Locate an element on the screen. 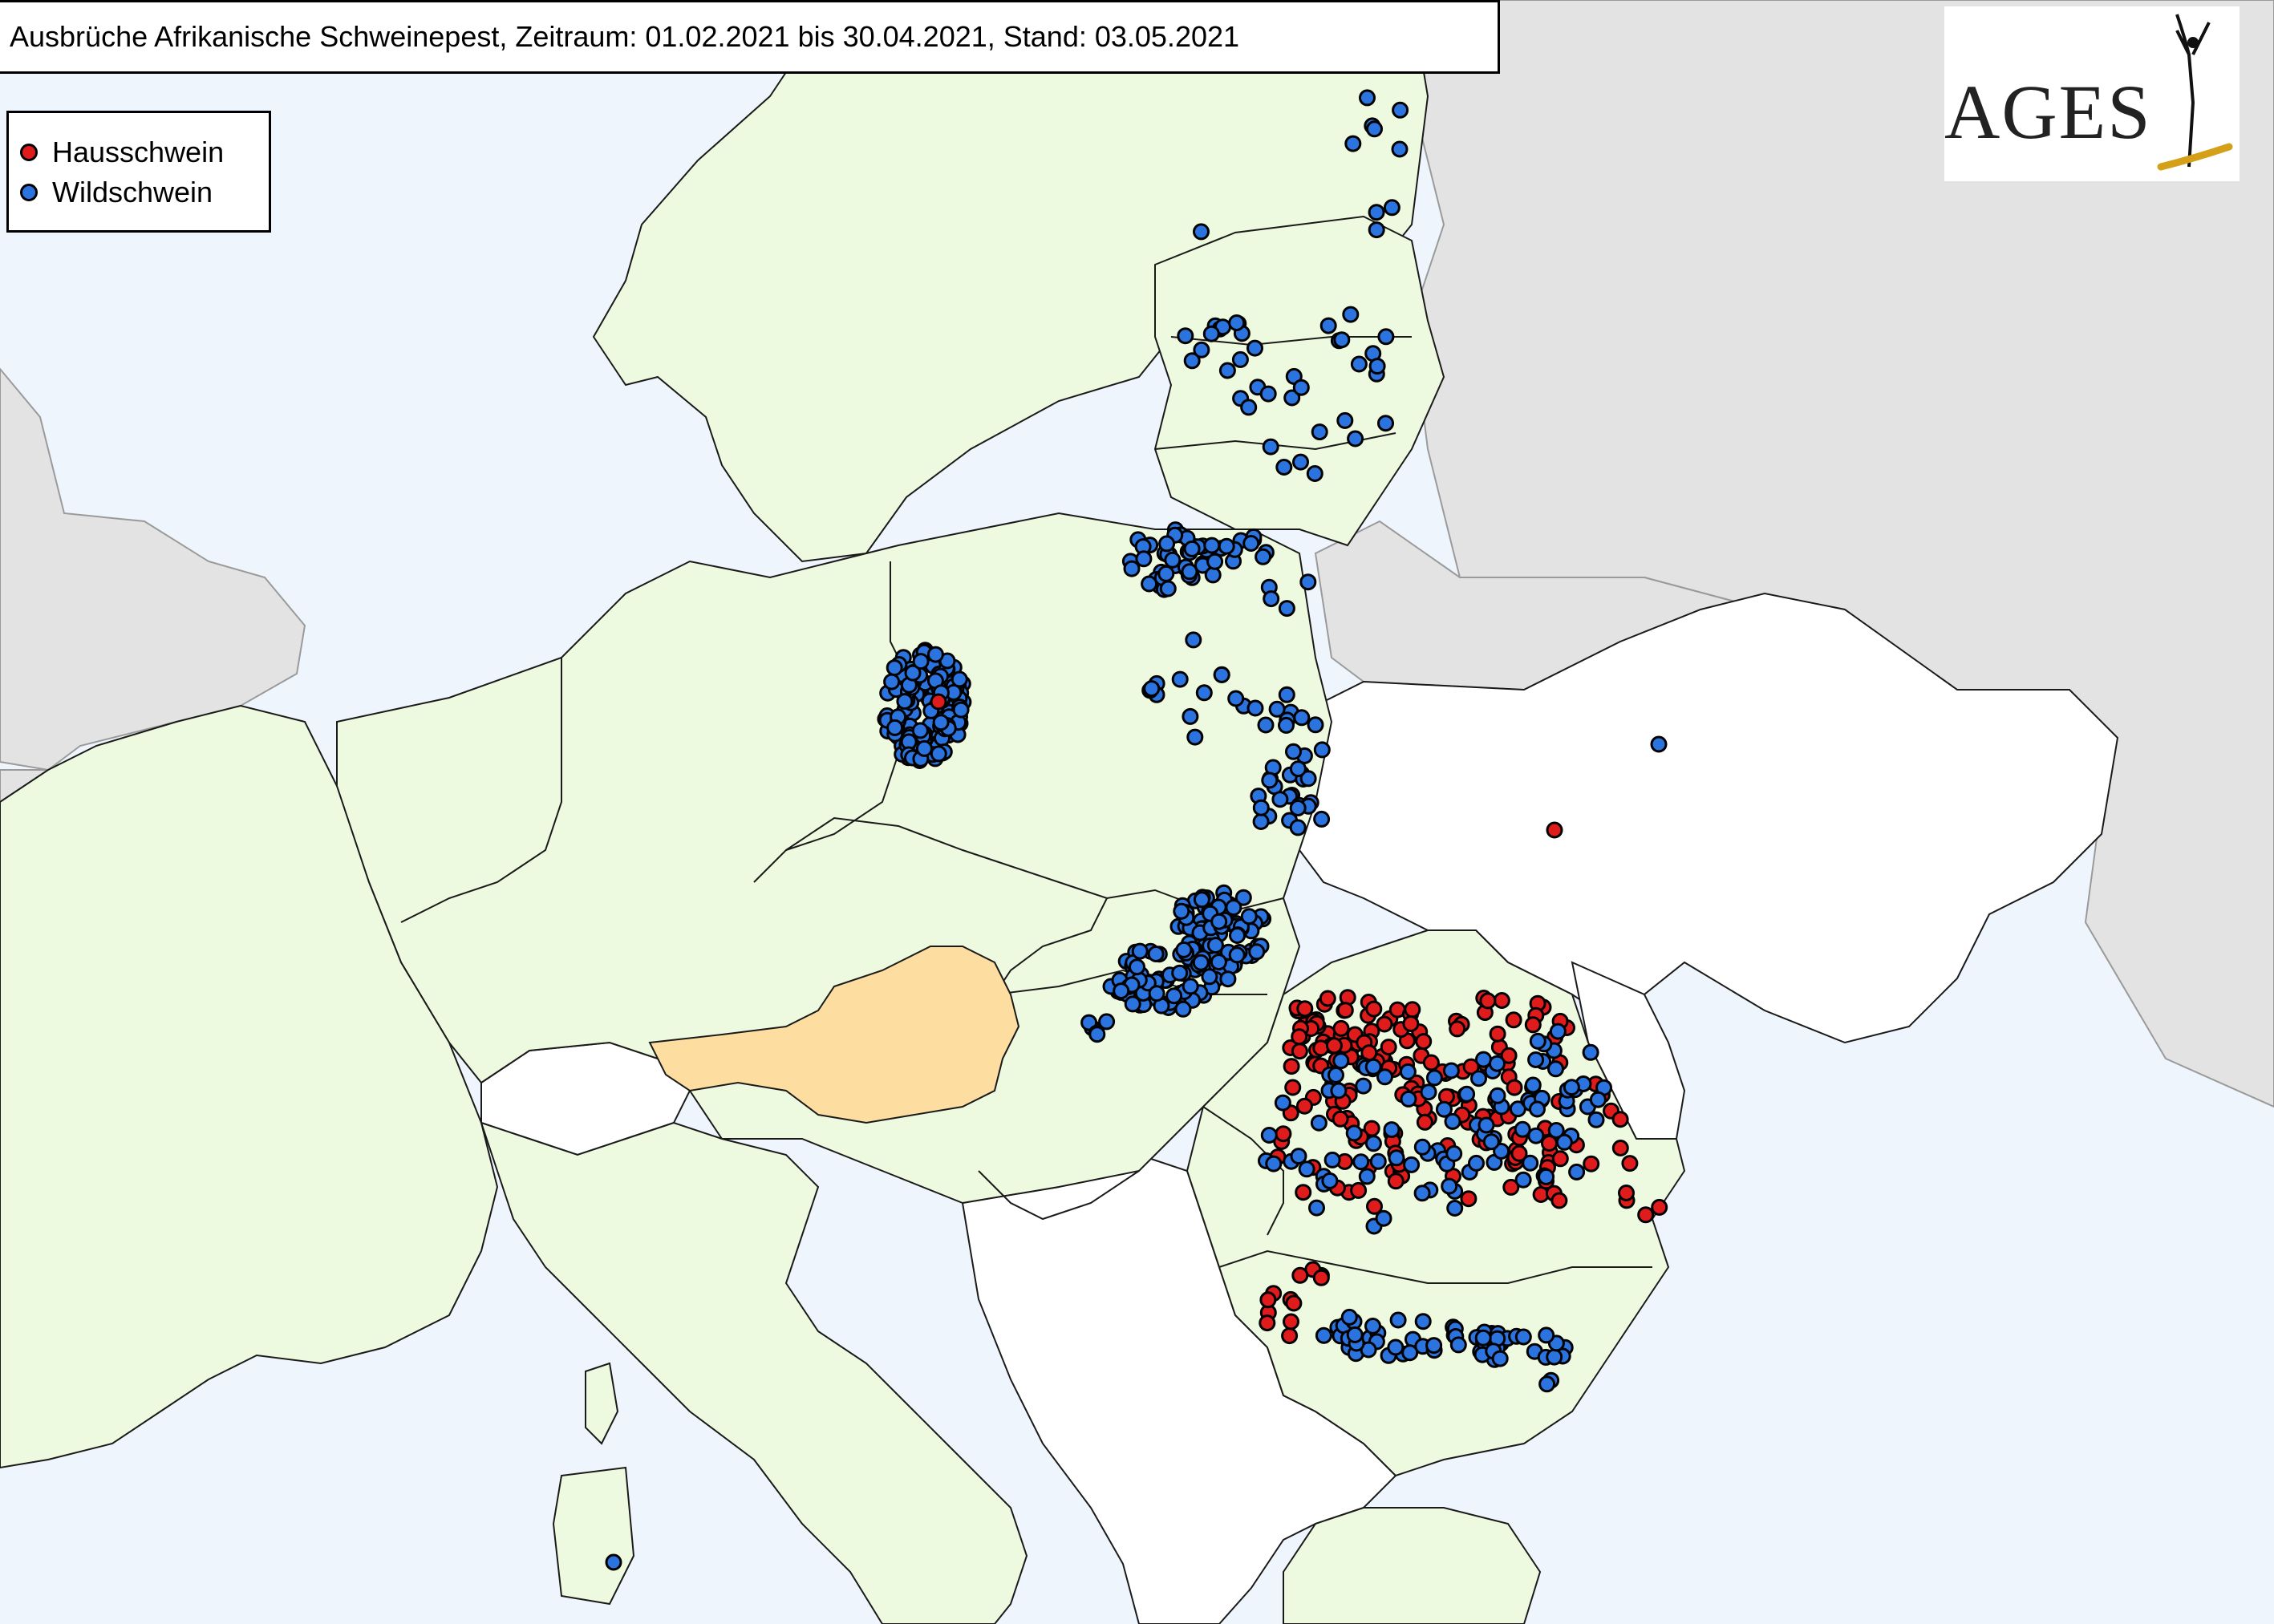 Image resolution: width=2274 pixels, height=1624 pixels. france-iberia is located at coordinates (249, 1086).